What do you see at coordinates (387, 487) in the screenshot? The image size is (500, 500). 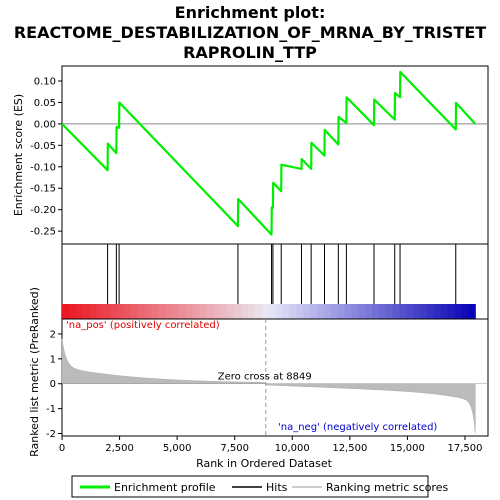 I see `legend-ranking-label: Ranking metric scores` at bounding box center [387, 487].